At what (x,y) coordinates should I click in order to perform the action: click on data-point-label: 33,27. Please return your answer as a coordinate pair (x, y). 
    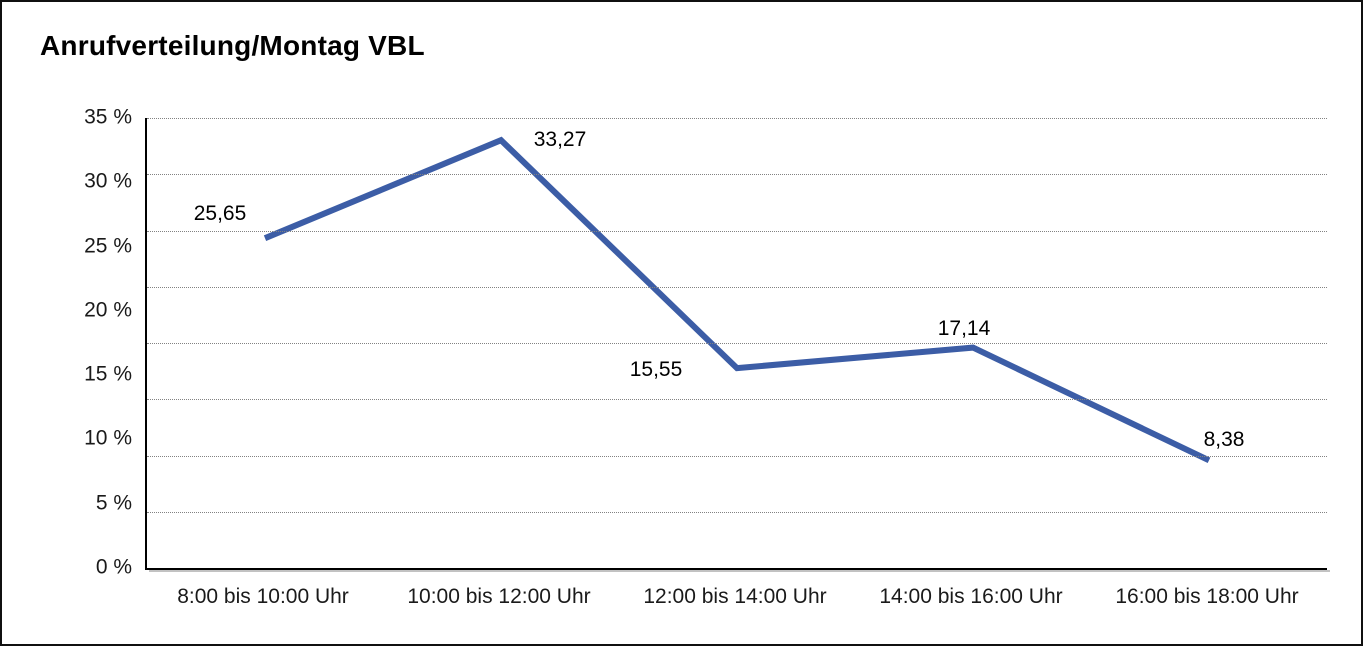
    Looking at the image, I should click on (560, 140).